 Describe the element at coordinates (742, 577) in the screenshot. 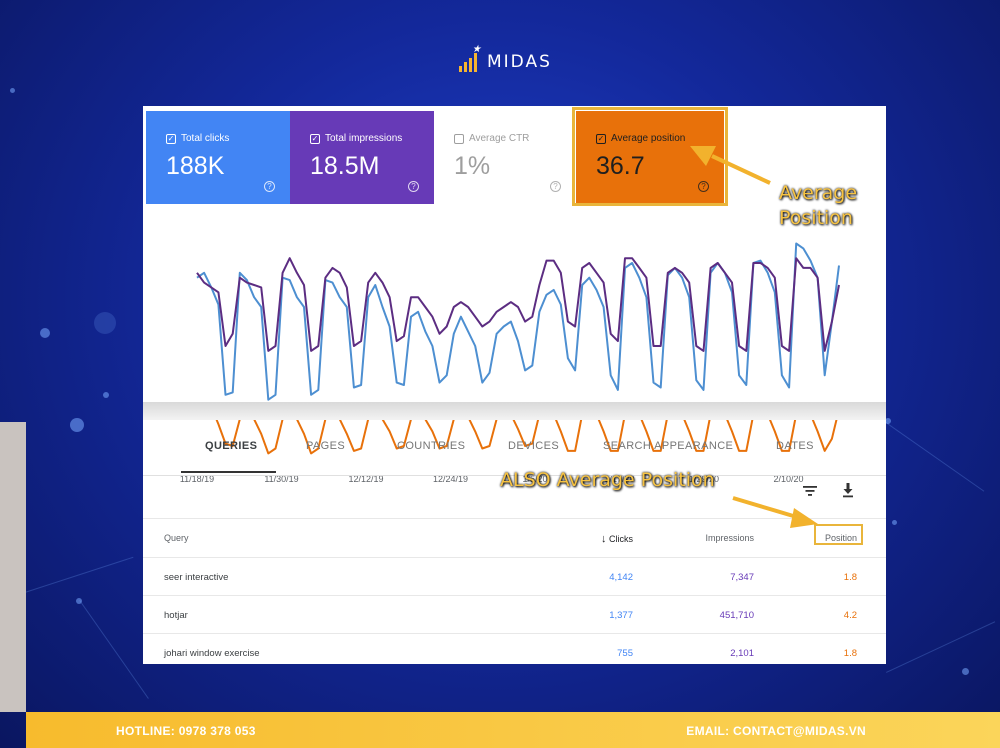

I see `impressions-cell: 7,347` at that location.